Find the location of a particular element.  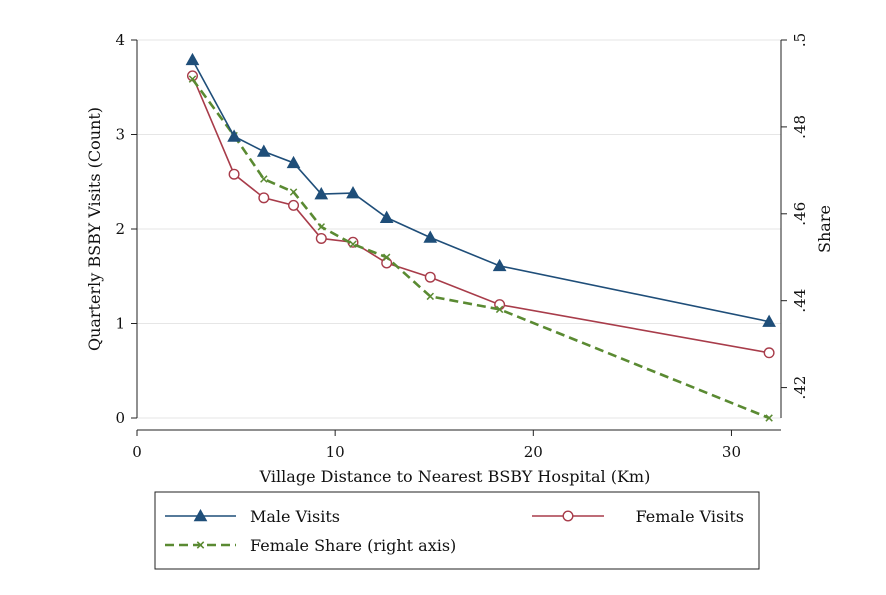

y-tick-label: 0 is located at coordinates (120, 418).